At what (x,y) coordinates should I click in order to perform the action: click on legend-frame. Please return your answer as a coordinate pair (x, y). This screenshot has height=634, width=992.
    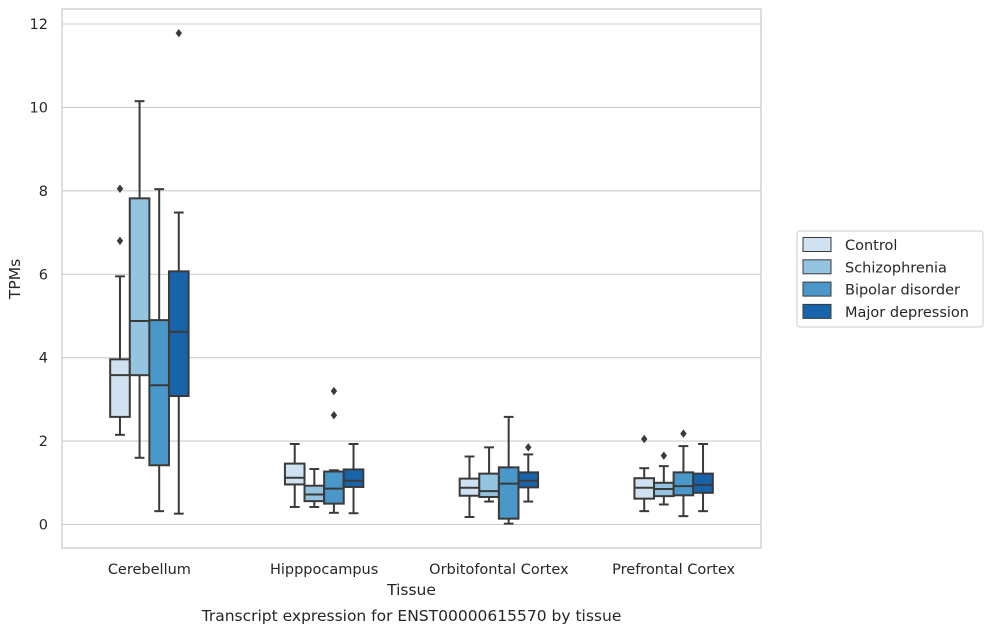
    Looking at the image, I should click on (890, 279).